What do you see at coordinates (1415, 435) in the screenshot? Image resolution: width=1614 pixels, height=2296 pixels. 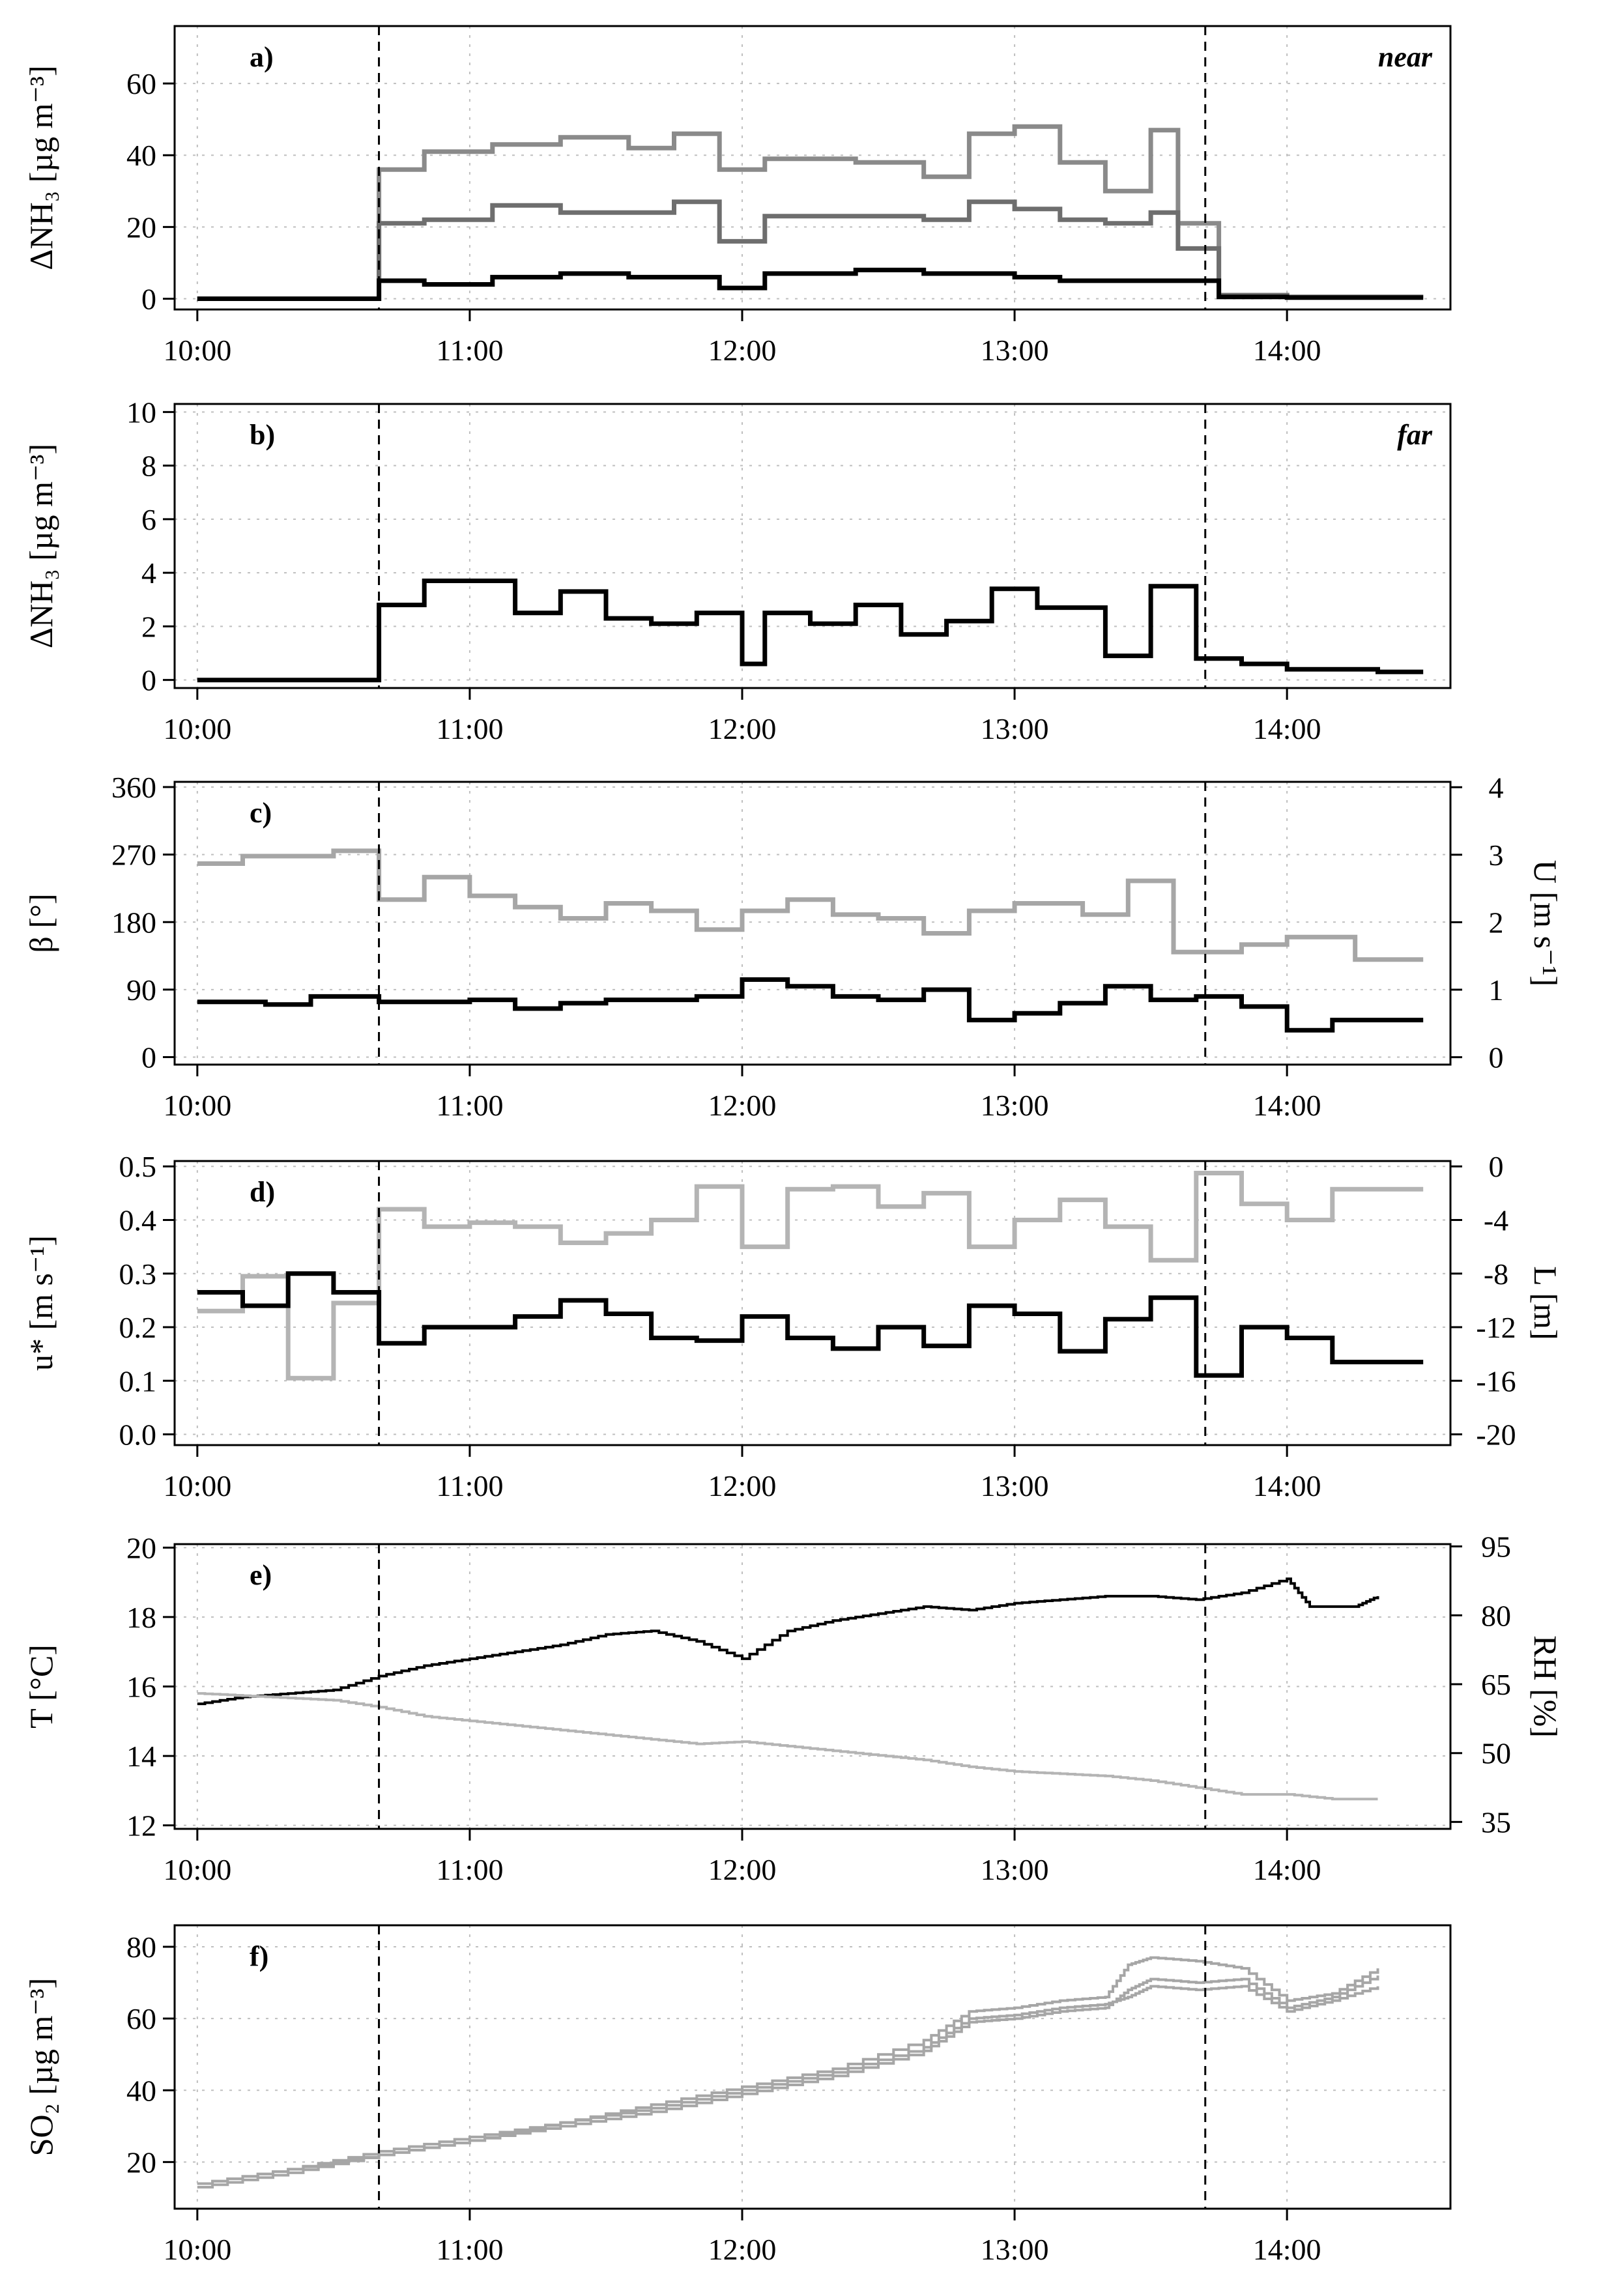 I see `panel-corner-label: far` at bounding box center [1415, 435].